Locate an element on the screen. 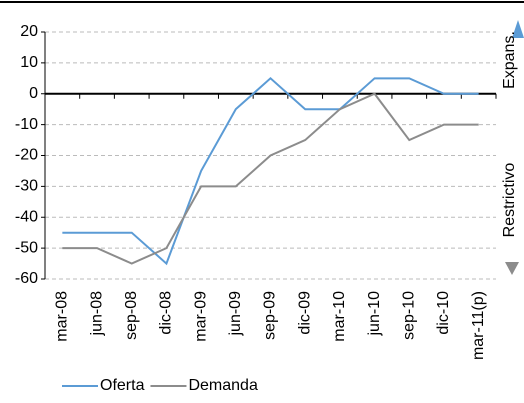 Image resolution: width=524 pixels, height=403 pixels. x-tick-label: mar-08 is located at coordinates (62, 316).